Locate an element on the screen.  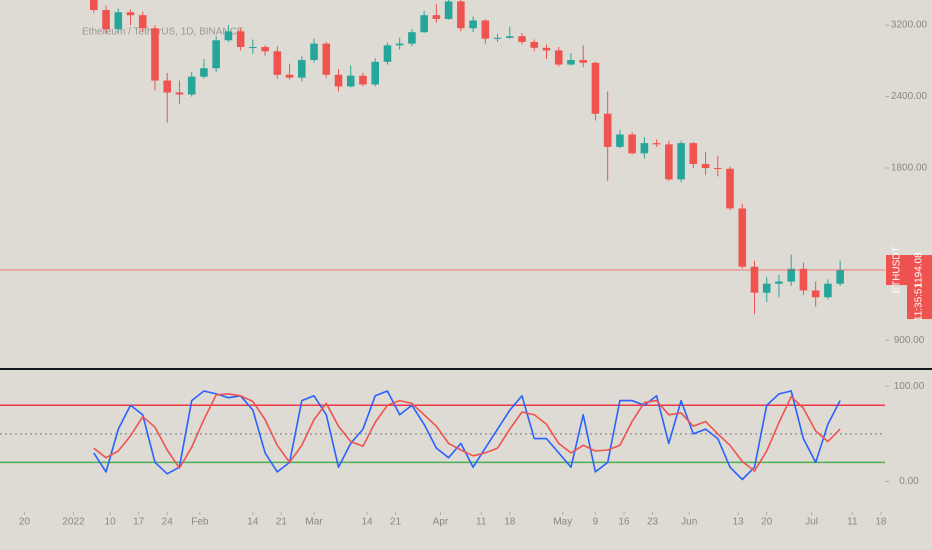
price-label-box is located at coordinates (909, 270).